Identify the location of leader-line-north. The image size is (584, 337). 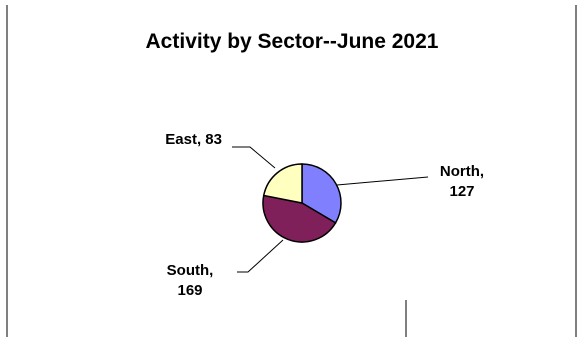
(382, 181).